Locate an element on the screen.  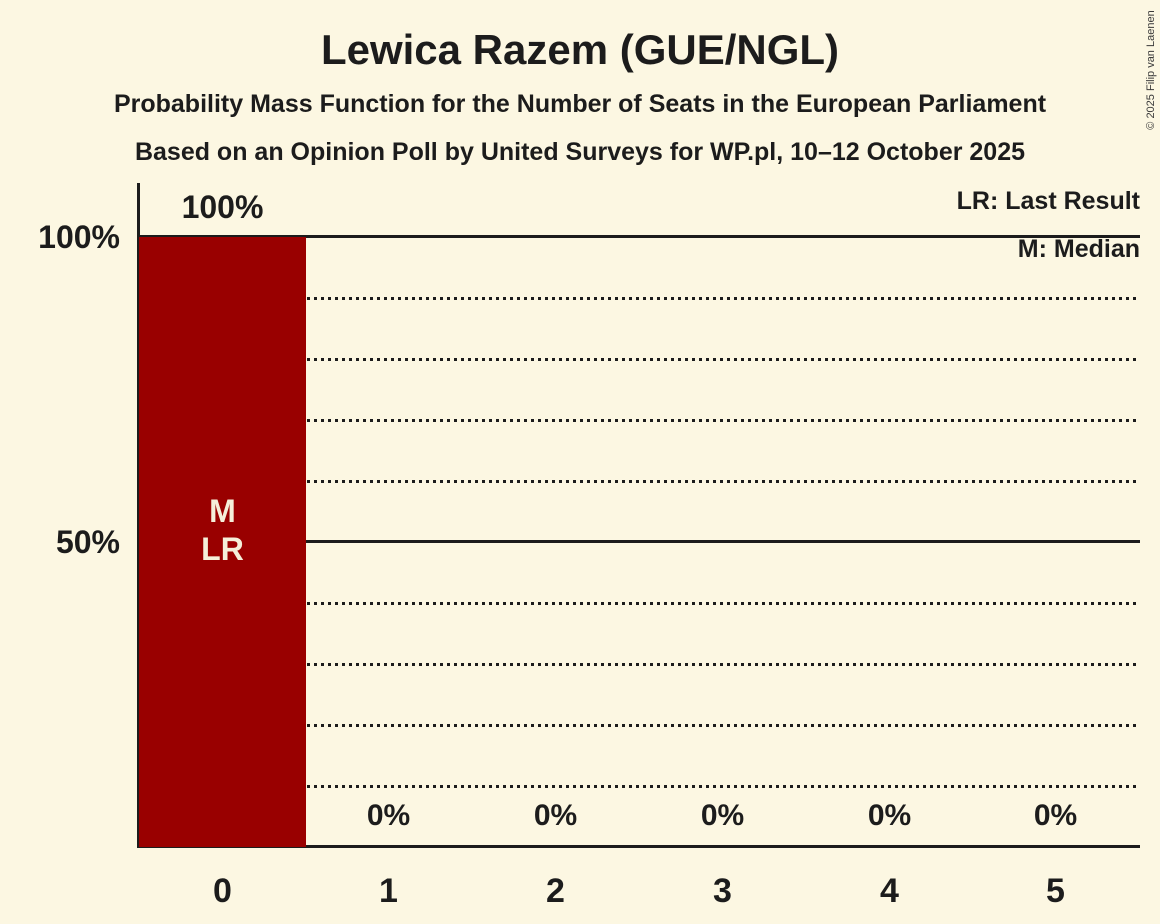
bar-value-label-3: 0% is located at coordinates (722, 815).